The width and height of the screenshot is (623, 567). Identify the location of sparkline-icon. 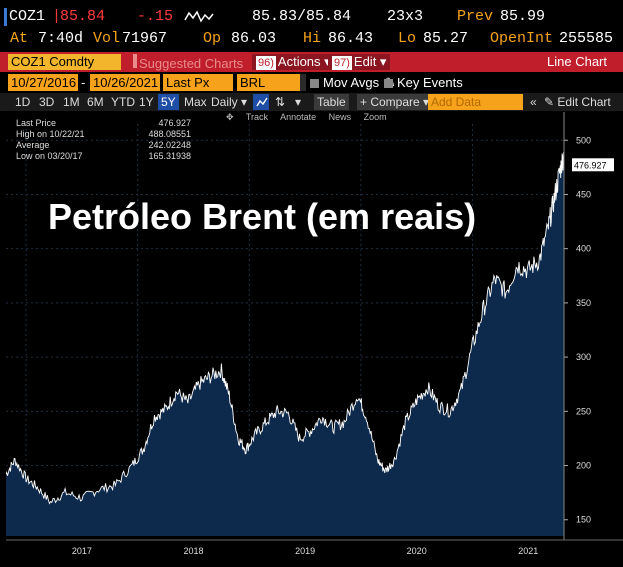
(199, 19).